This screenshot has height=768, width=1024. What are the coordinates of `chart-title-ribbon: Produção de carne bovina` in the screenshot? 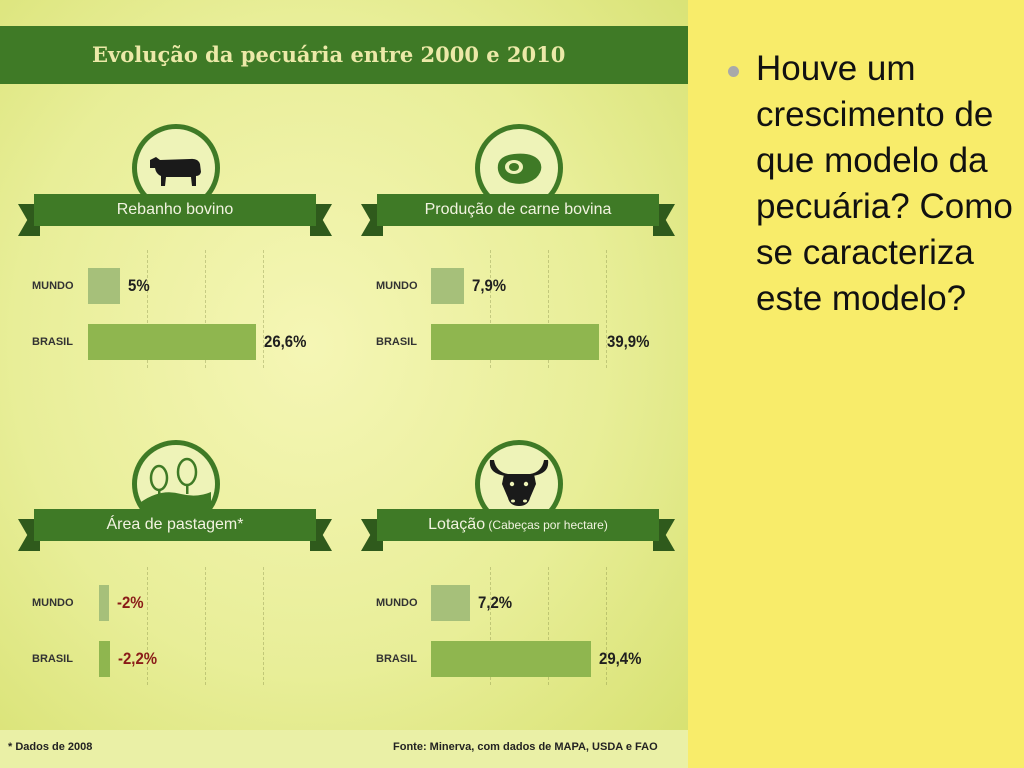 It's located at (518, 210).